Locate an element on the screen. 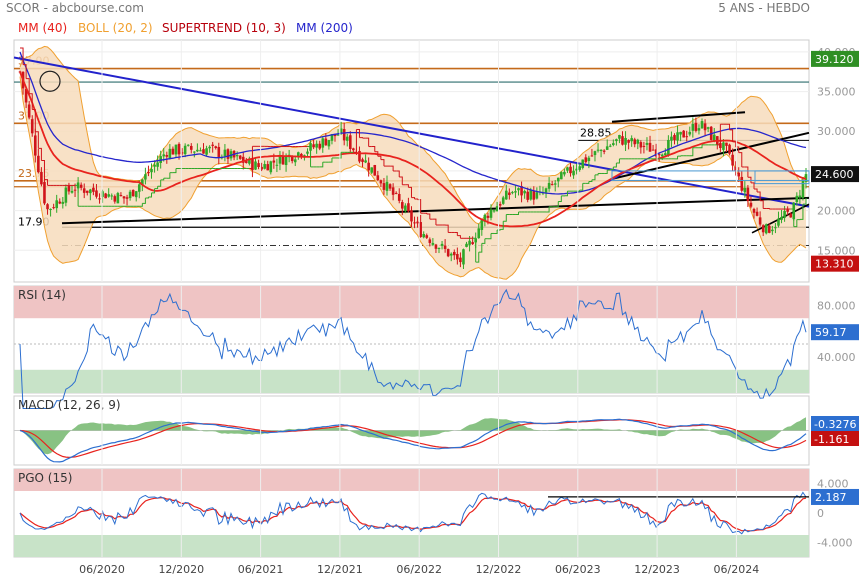 This screenshot has height=580, width=860. legend-entry-1: BOLL (20, 2) is located at coordinates (115, 28).